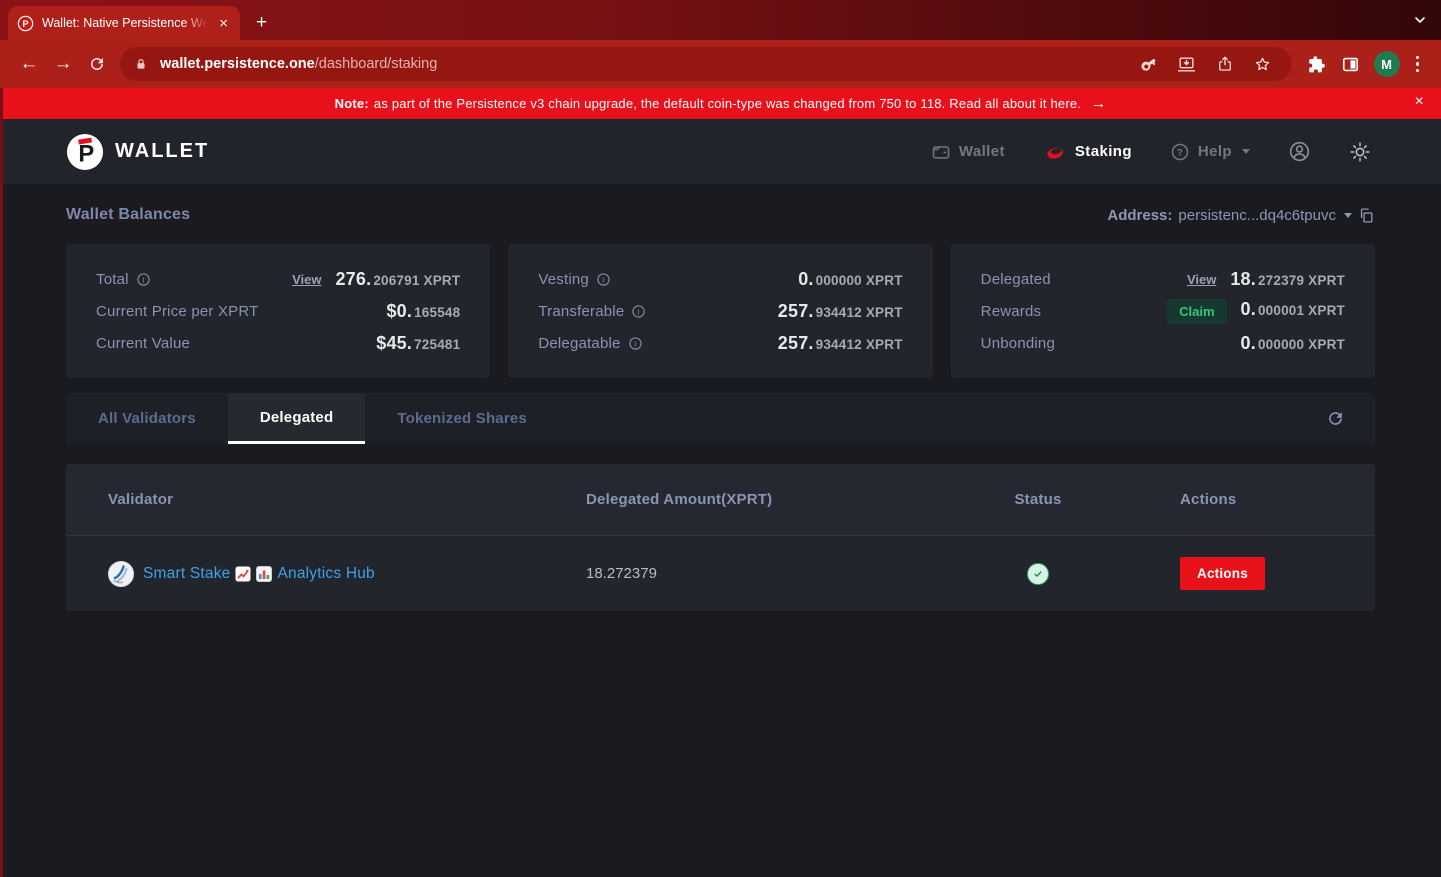 The image size is (1441, 877). I want to click on nav-item-wallet: Wallet, so click(968, 152).